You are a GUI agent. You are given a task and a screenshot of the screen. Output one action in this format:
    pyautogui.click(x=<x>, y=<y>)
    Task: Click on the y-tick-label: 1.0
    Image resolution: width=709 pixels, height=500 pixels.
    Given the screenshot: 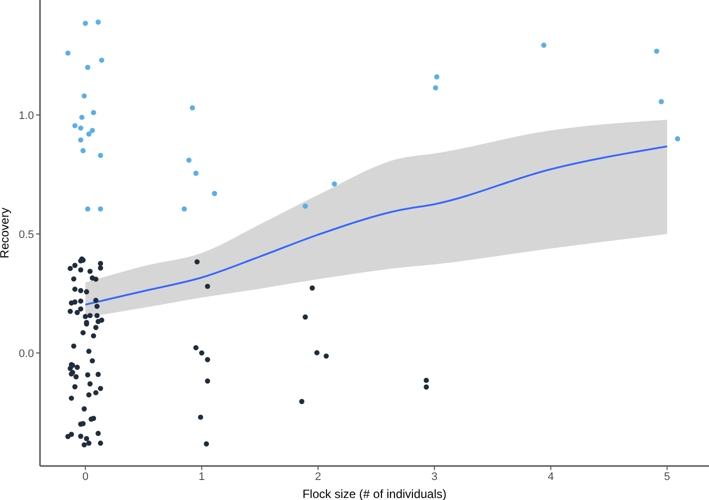 What is the action you would take?
    pyautogui.click(x=26, y=116)
    